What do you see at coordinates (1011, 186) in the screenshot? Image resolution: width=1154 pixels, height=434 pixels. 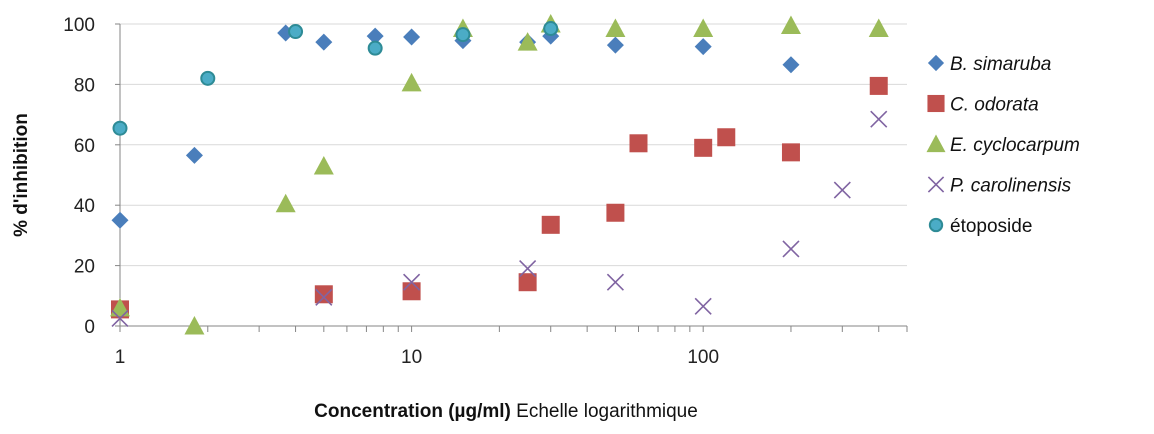 I see `legend-label: P. carolinensis` at bounding box center [1011, 186].